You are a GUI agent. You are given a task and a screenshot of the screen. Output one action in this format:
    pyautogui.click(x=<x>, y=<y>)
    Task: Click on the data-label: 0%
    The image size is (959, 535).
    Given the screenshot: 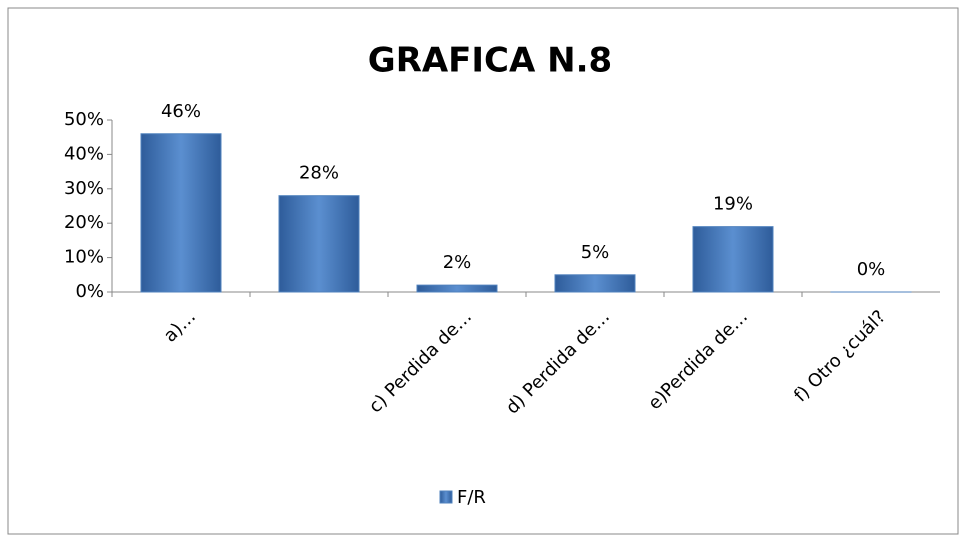 What is the action you would take?
    pyautogui.click(x=871, y=269)
    